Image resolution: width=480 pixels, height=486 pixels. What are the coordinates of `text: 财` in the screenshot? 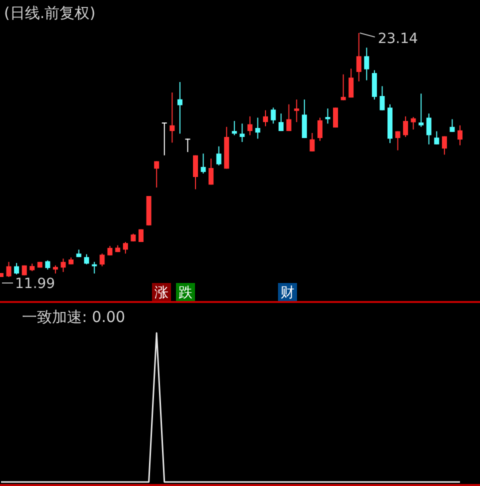 It's located at (287, 293).